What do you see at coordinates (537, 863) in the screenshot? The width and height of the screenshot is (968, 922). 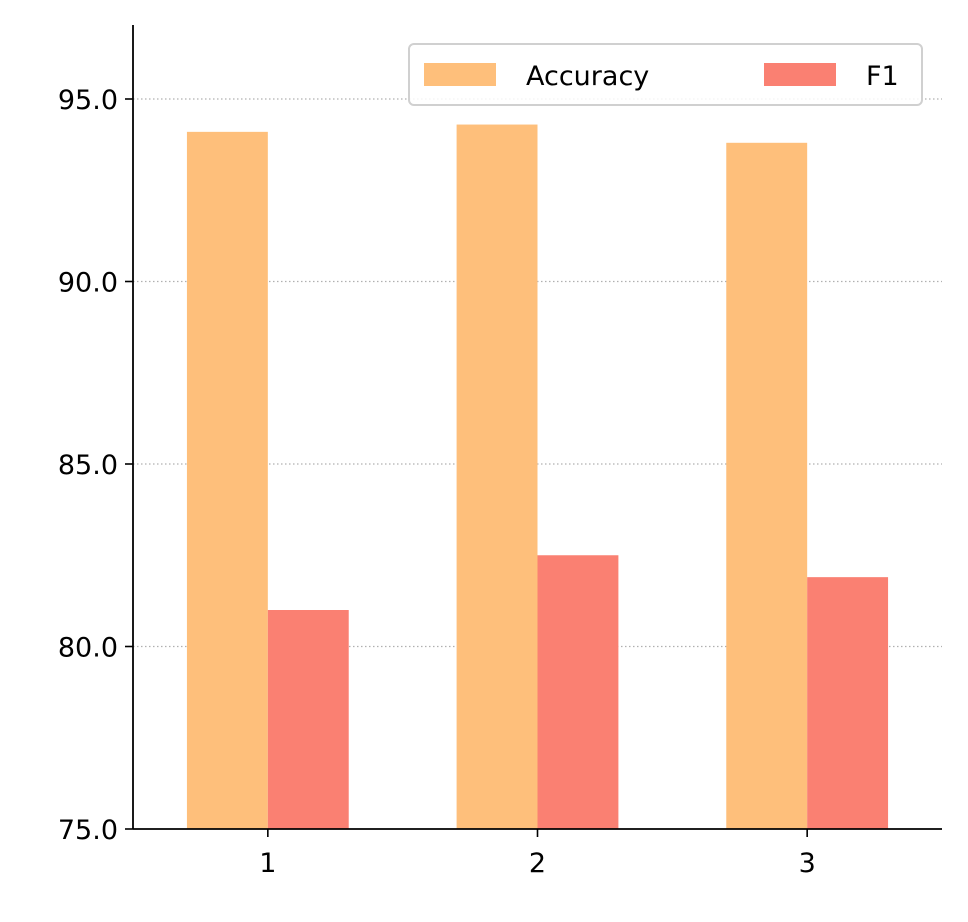 I see `x-tick-label: 2` at bounding box center [537, 863].